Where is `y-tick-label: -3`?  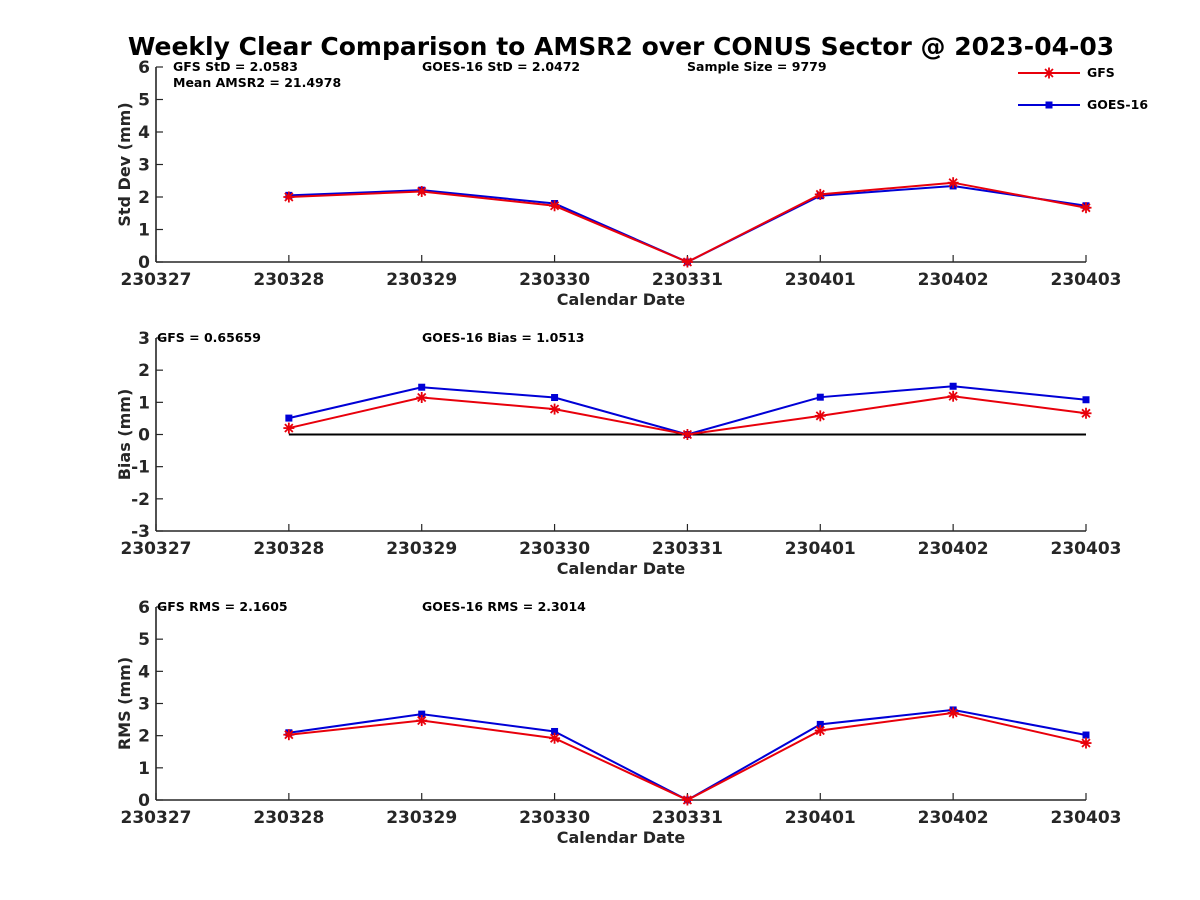
y-tick-label: -3 is located at coordinates (140, 532).